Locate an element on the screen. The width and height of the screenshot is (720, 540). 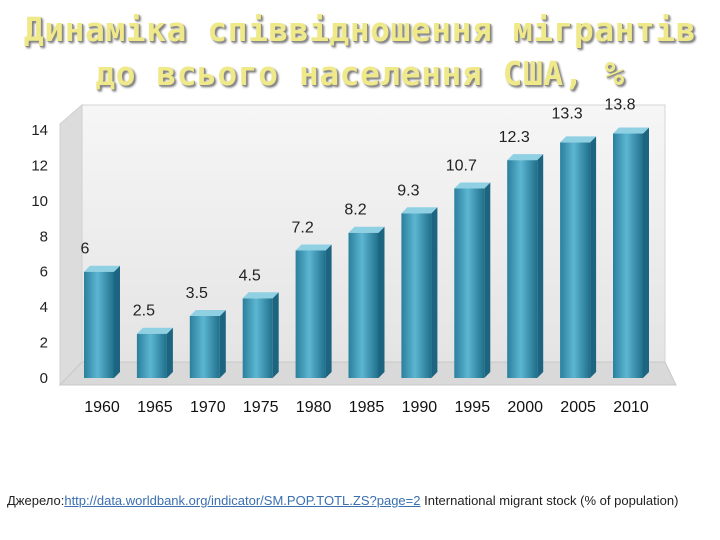
y-tick-label: 12 is located at coordinates (39, 165).